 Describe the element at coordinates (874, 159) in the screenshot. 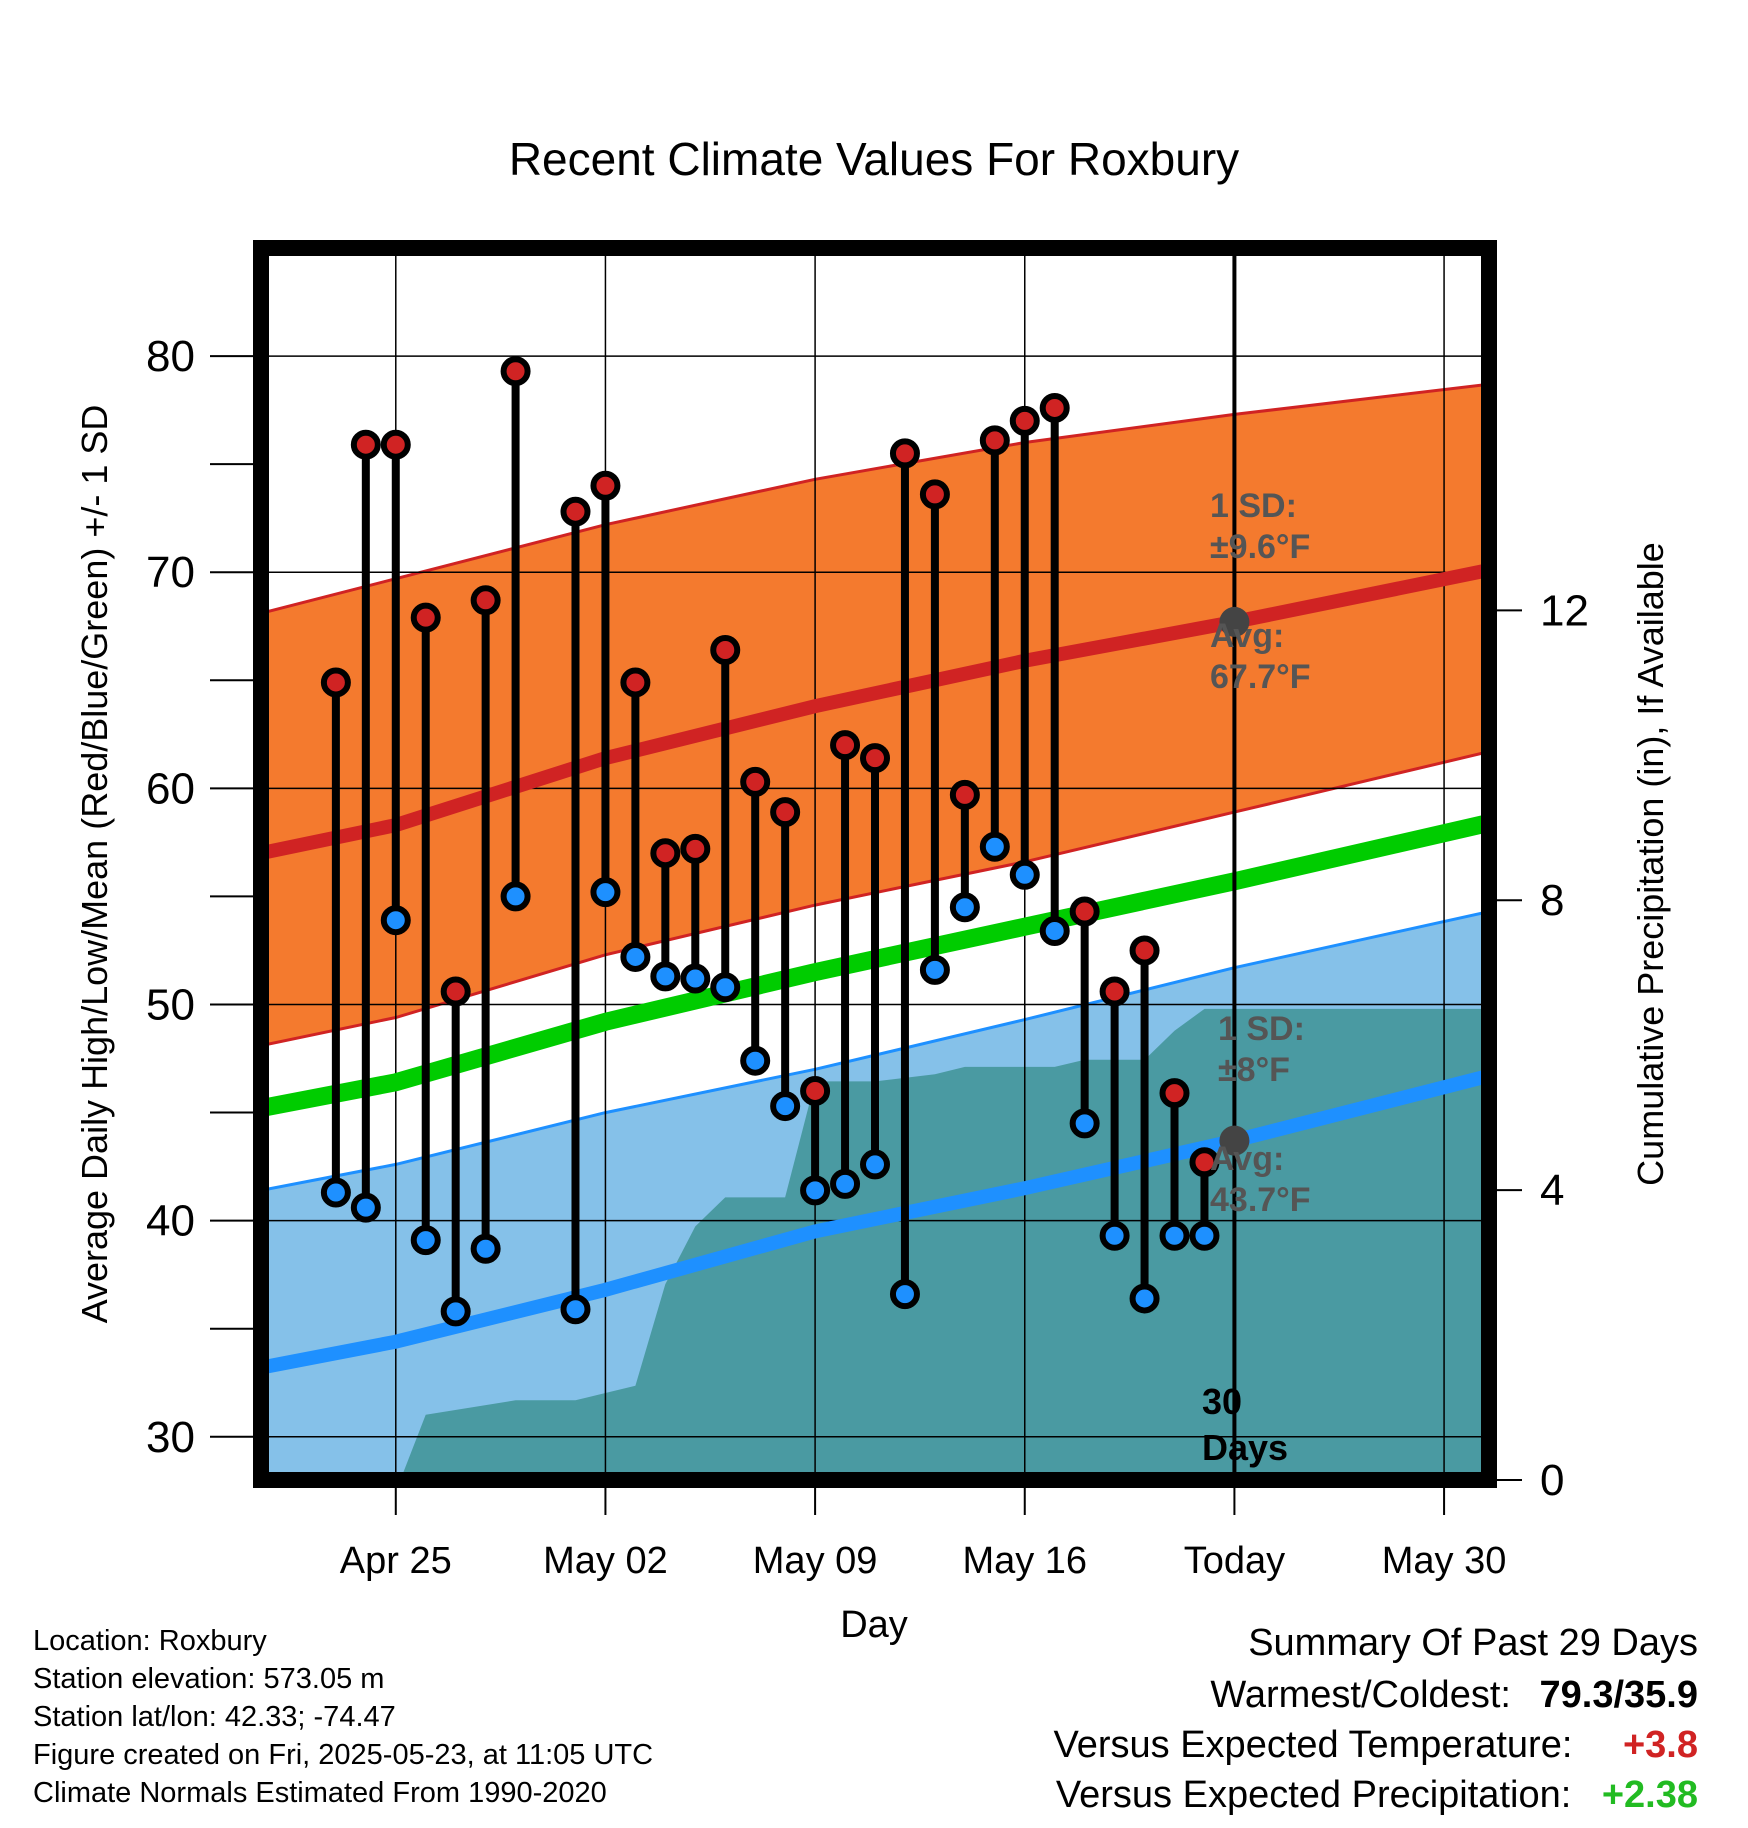

I see `chart-title: Recent Climate Values For Roxbury` at that location.